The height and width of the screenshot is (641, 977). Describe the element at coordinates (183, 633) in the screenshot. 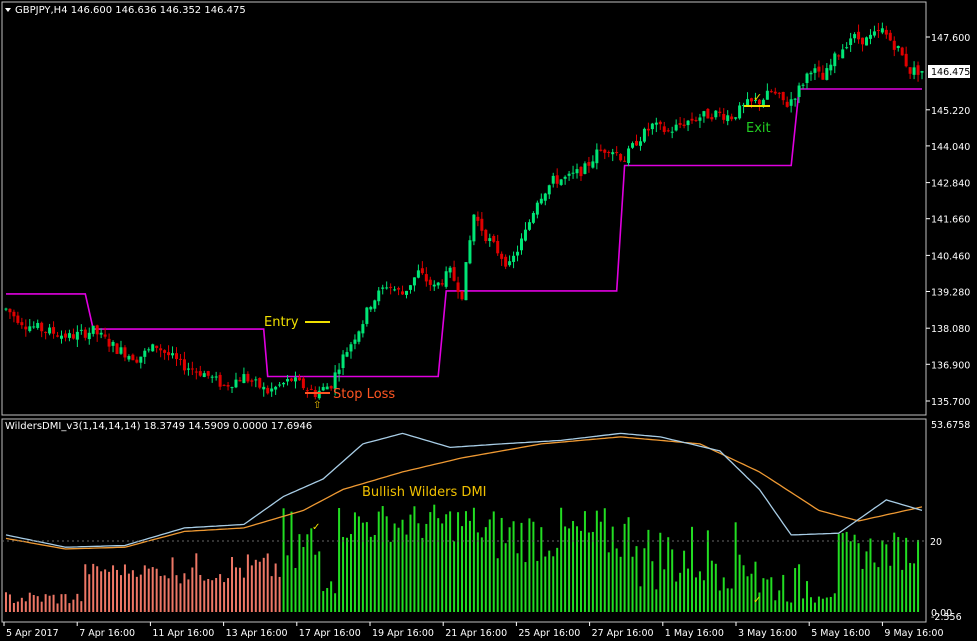

I see `time-tick-label: 11 Apr 16:00` at that location.